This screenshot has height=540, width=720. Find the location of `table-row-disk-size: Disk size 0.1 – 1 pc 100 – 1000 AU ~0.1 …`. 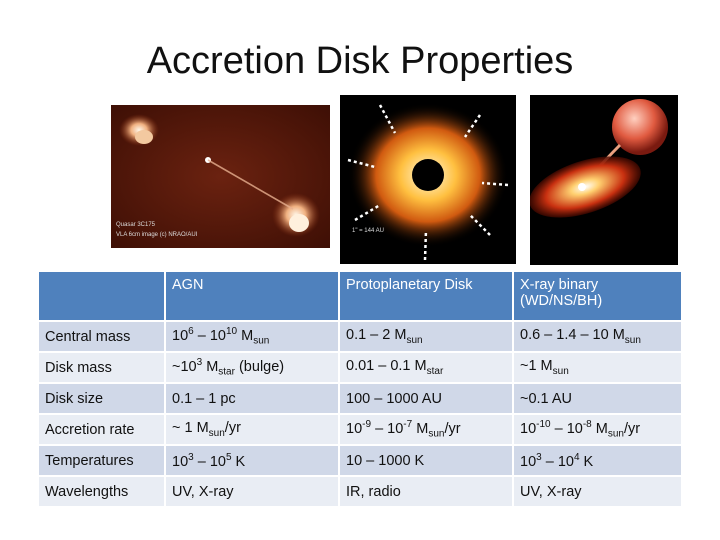

table-row-disk-size: Disk size 0.1 – 1 pc 100 – 1000 AU ~0.1 … is located at coordinates (360, 398).